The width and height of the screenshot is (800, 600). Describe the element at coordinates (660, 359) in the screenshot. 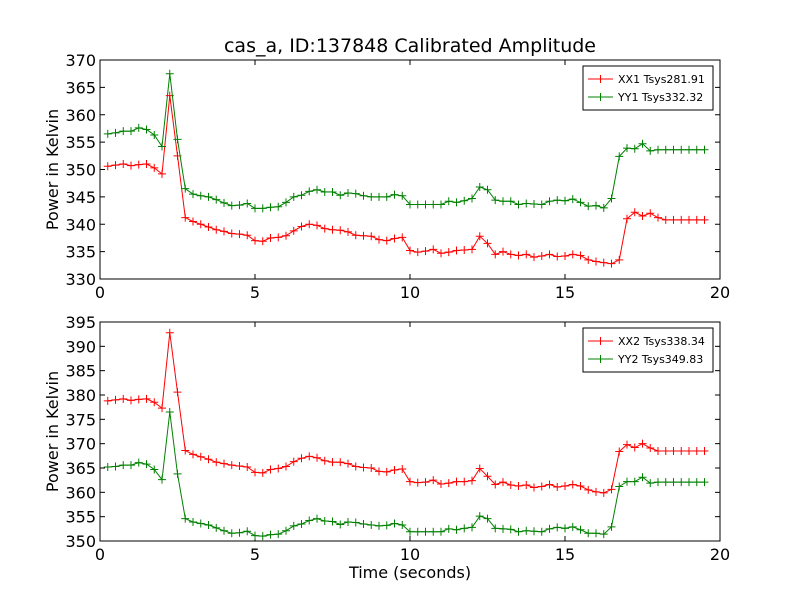

I see `legend-entry-label: YY2 Tsys349.83` at that location.